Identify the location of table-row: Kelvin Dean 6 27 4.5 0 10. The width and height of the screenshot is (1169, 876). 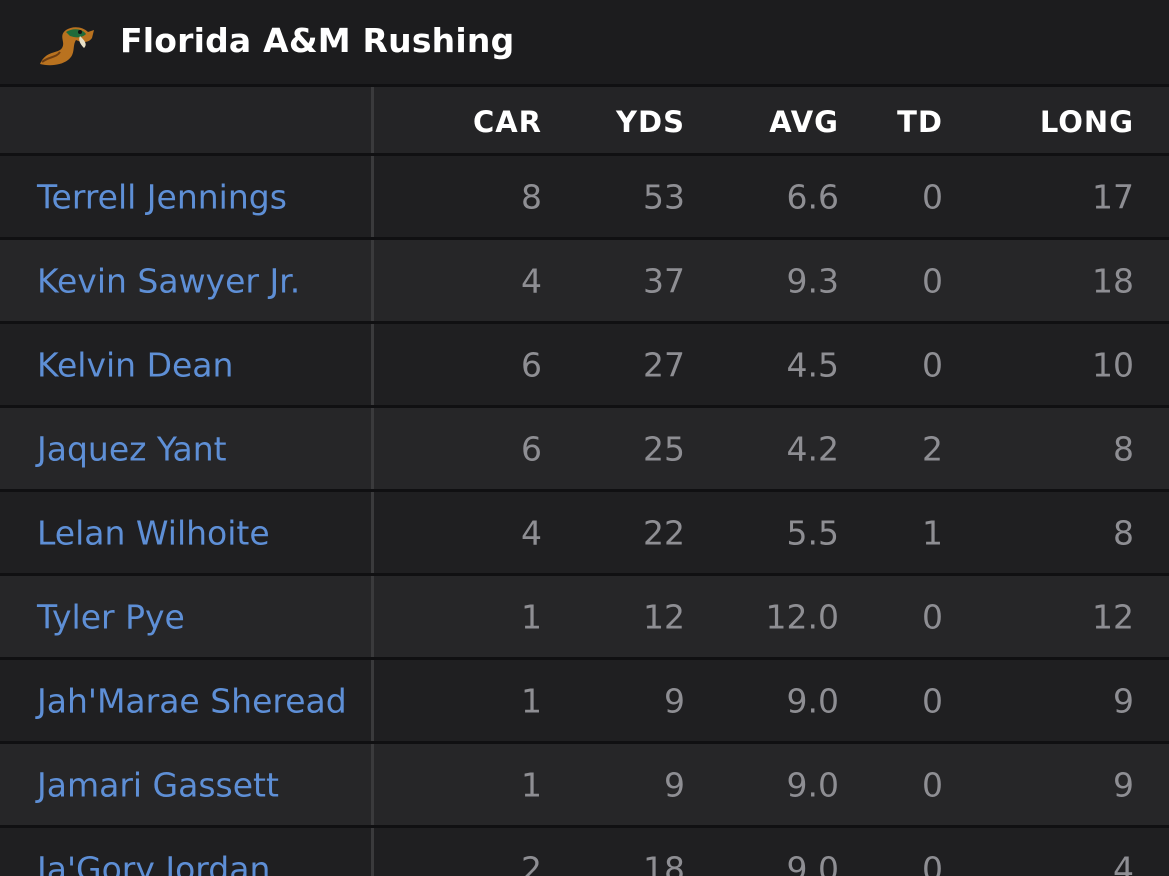
(584, 363).